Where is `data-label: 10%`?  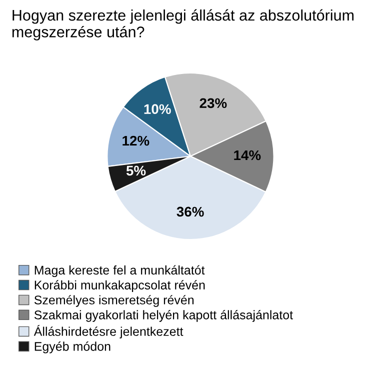
data-label: 10% is located at coordinates (157, 109).